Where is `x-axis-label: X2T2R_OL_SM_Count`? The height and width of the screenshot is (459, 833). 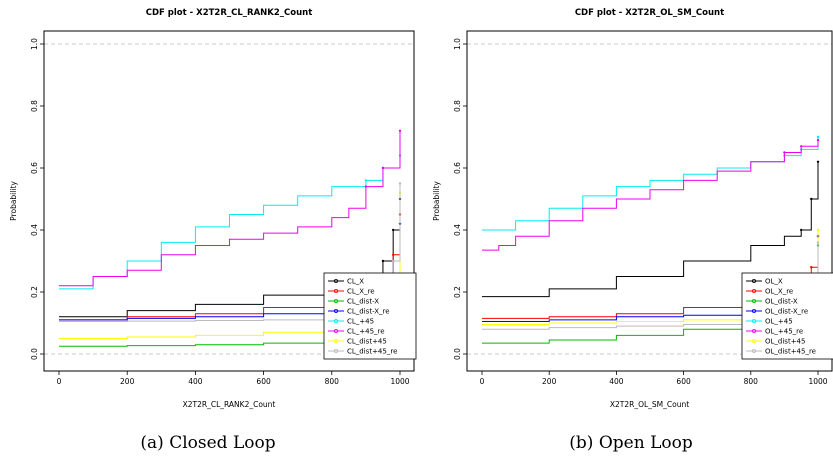 x-axis-label: X2T2R_OL_SM_Count is located at coordinates (649, 404).